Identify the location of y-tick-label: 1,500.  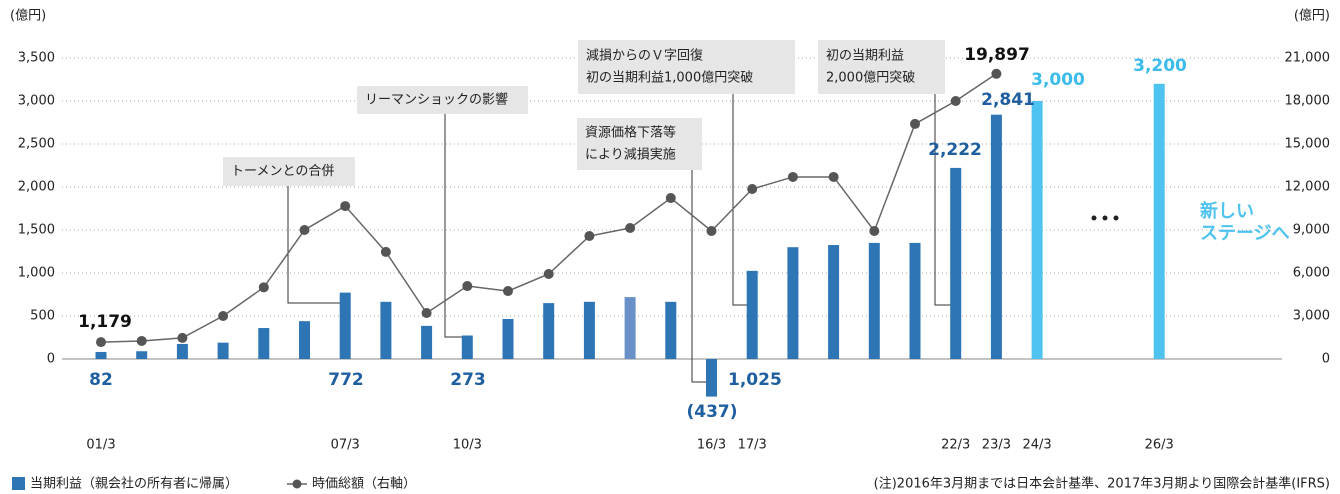
(36, 230).